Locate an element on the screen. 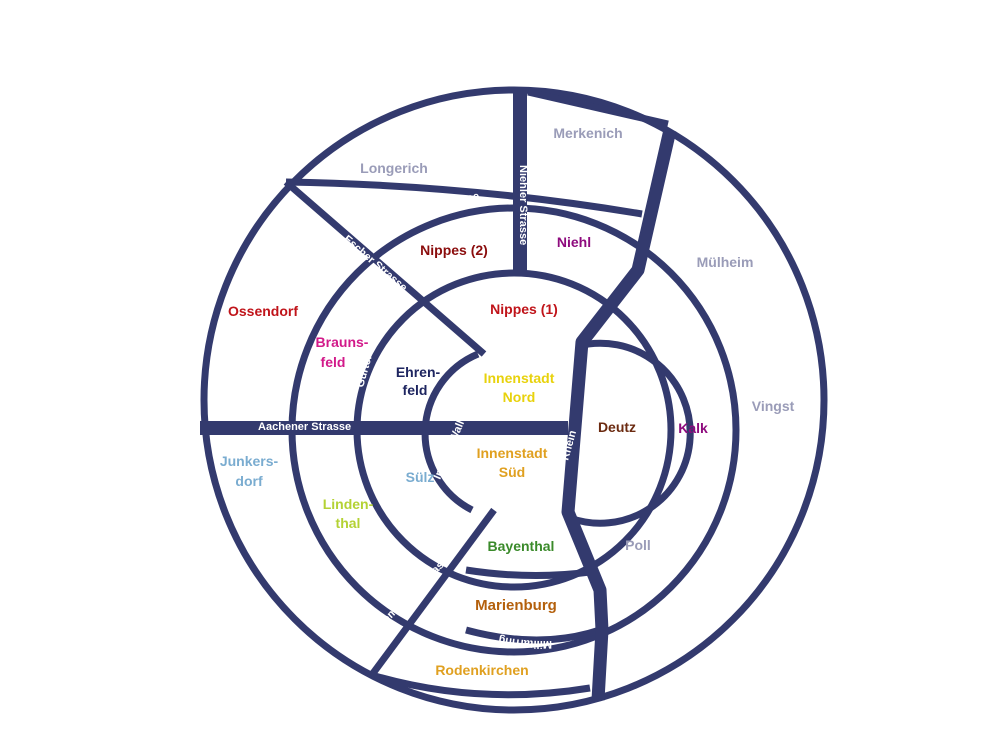  luxemburger-strasse-road is located at coordinates (432, 593).